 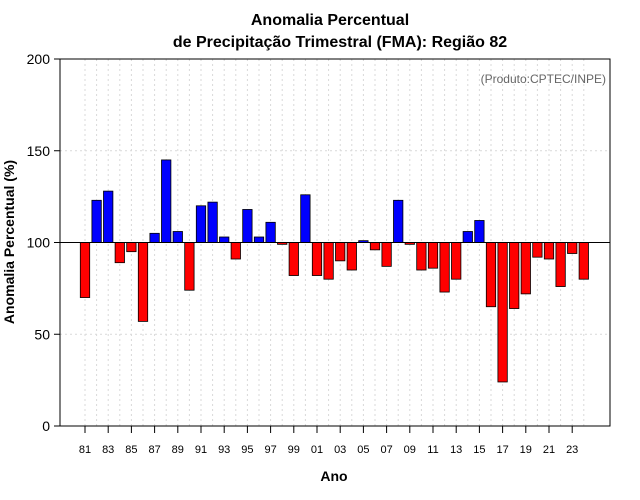 What do you see at coordinates (549, 251) in the screenshot?
I see `bar-2021` at bounding box center [549, 251].